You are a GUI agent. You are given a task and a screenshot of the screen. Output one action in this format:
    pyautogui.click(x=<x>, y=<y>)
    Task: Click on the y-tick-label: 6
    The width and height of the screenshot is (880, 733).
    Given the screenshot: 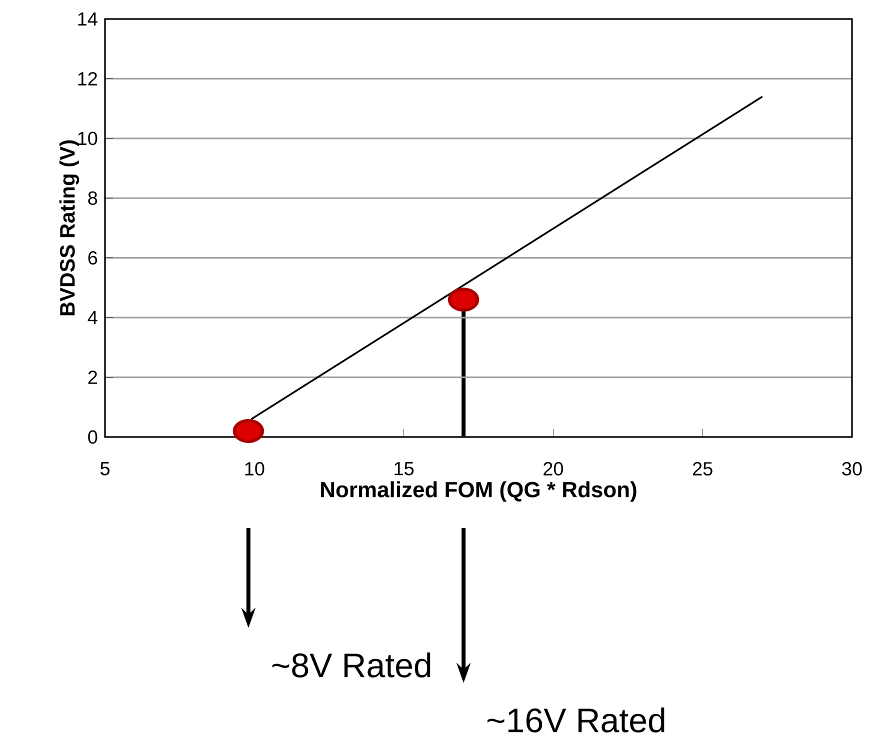 What is the action you would take?
    pyautogui.click(x=93, y=258)
    